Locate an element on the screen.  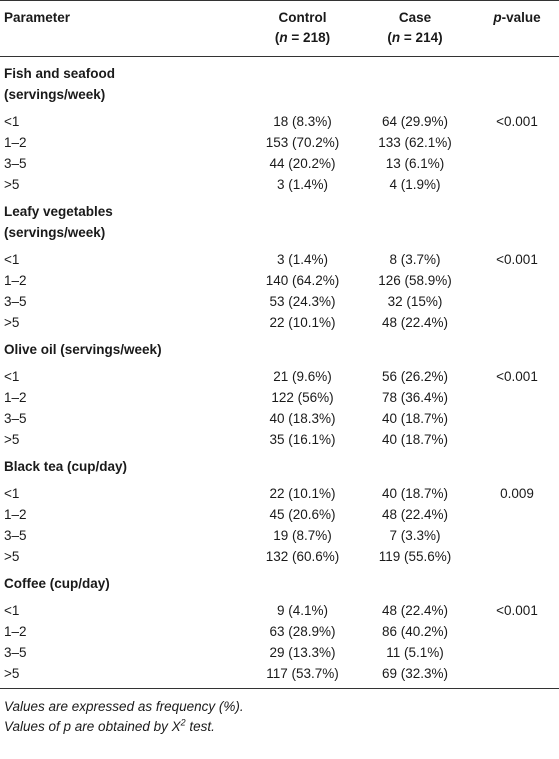
data-row: 1–2 63 (28.9%) 86 (40.2%) is located at coordinates (279, 631).